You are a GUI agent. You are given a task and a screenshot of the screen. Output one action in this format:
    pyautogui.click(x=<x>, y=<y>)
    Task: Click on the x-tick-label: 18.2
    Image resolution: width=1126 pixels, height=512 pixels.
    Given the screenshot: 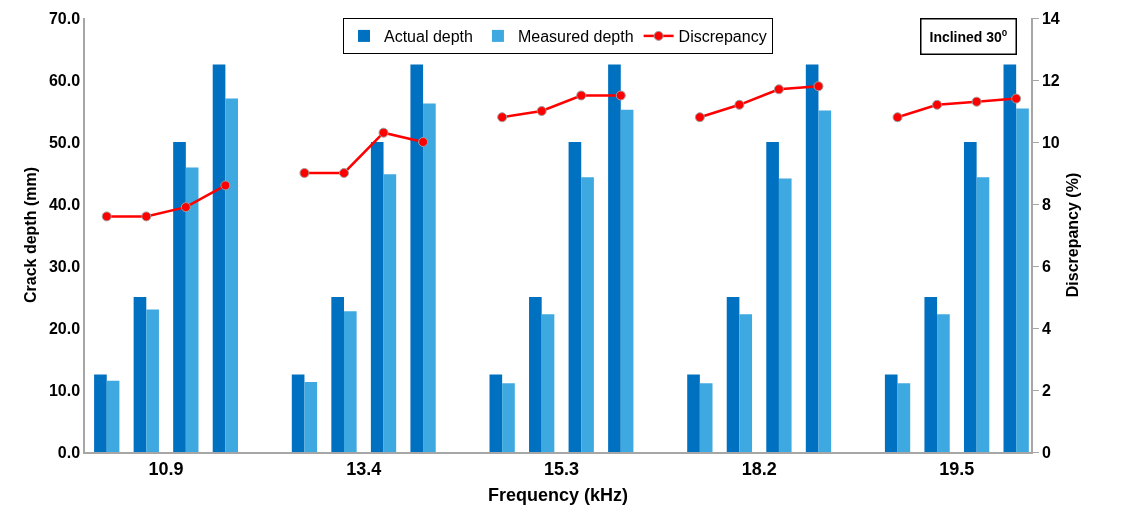 What is the action you would take?
    pyautogui.click(x=759, y=469)
    